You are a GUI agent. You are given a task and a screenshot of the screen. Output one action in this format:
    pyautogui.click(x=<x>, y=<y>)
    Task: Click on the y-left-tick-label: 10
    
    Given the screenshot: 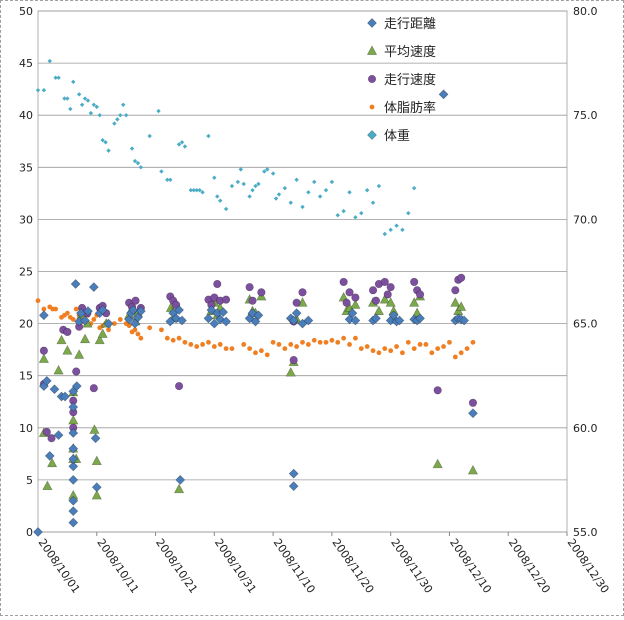 What is the action you would take?
    pyautogui.click(x=26, y=428)
    